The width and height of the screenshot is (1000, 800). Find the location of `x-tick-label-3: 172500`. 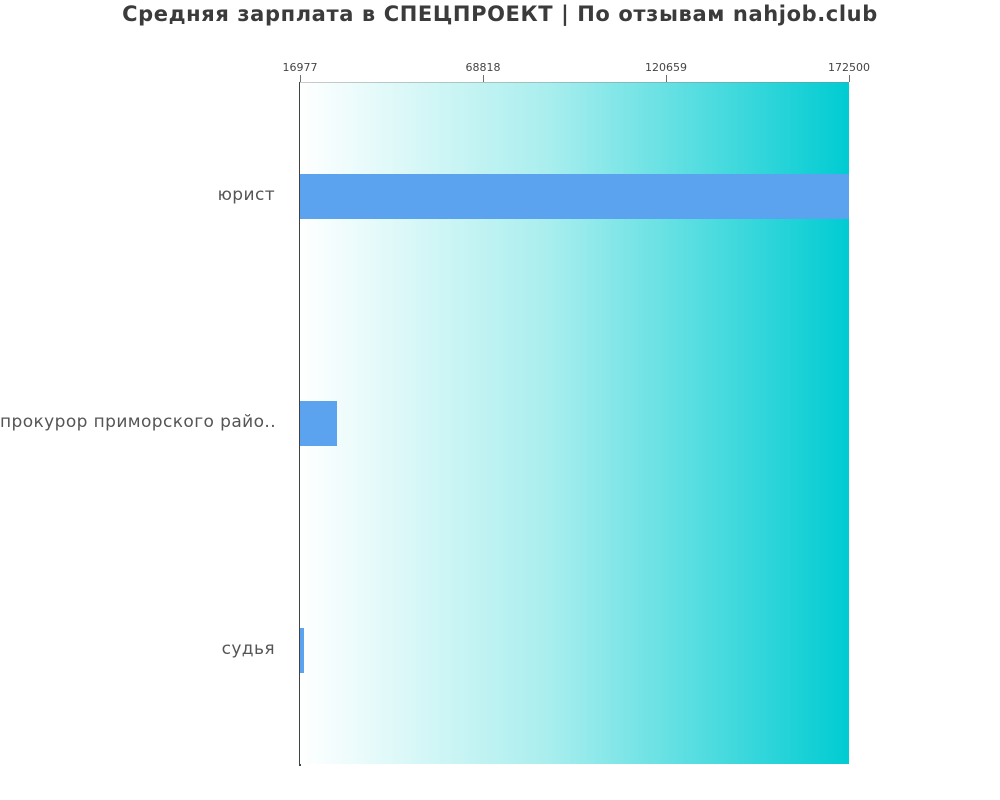

x-tick-label-3: 172500 is located at coordinates (849, 67).